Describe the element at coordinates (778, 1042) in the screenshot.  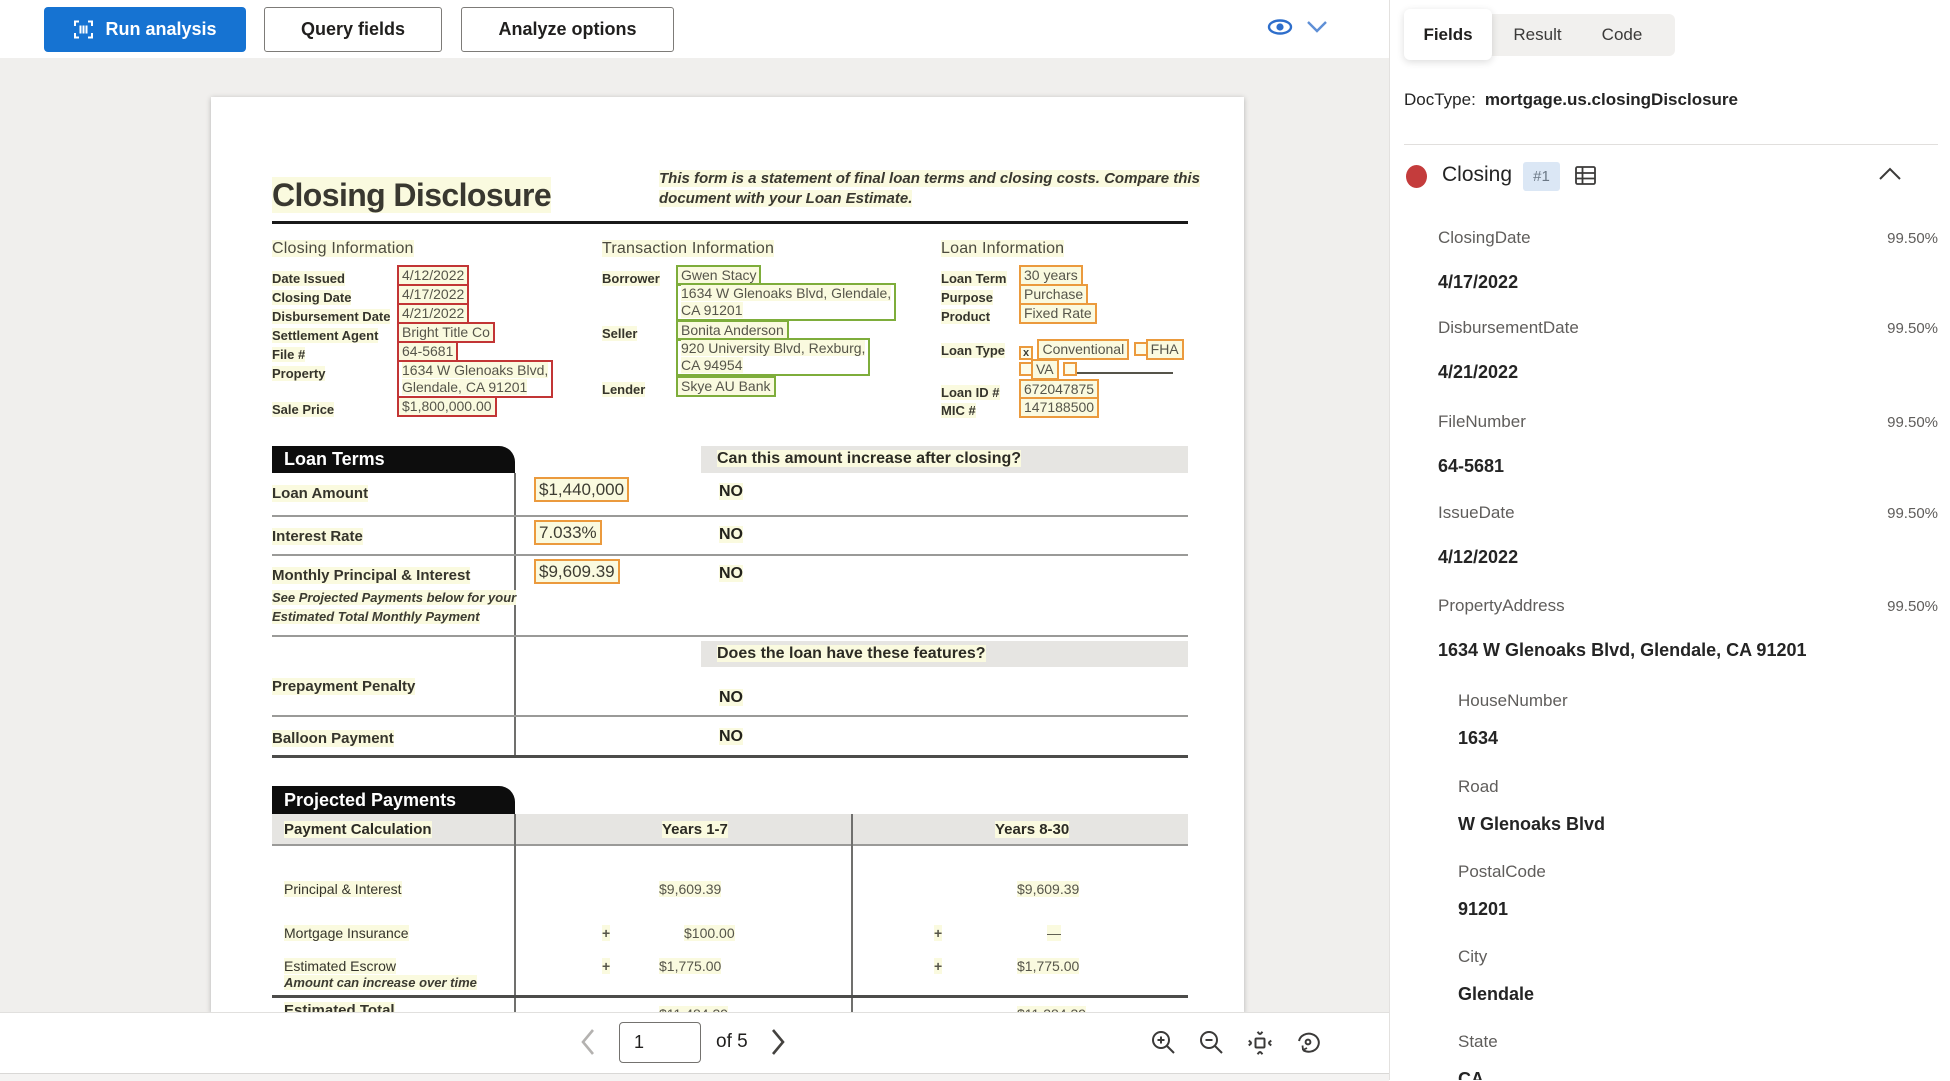
I see `next-page-icon` at that location.